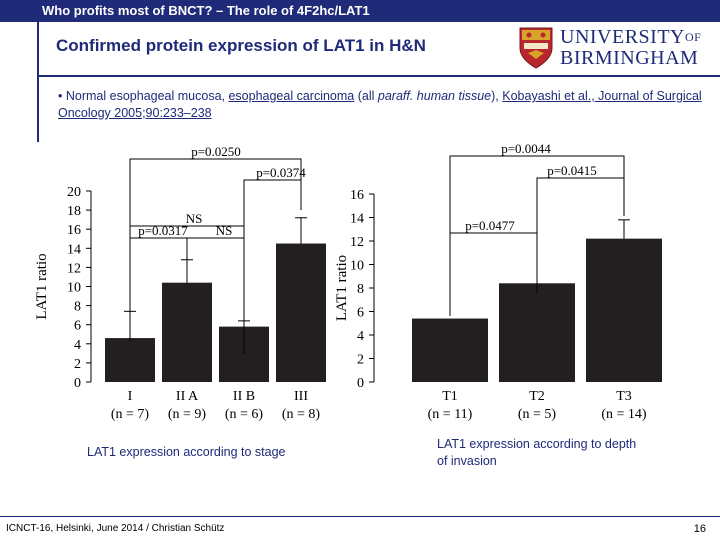 The image size is (720, 540). Describe the element at coordinates (38, 82) in the screenshot. I see `header-vertical-rule` at that location.